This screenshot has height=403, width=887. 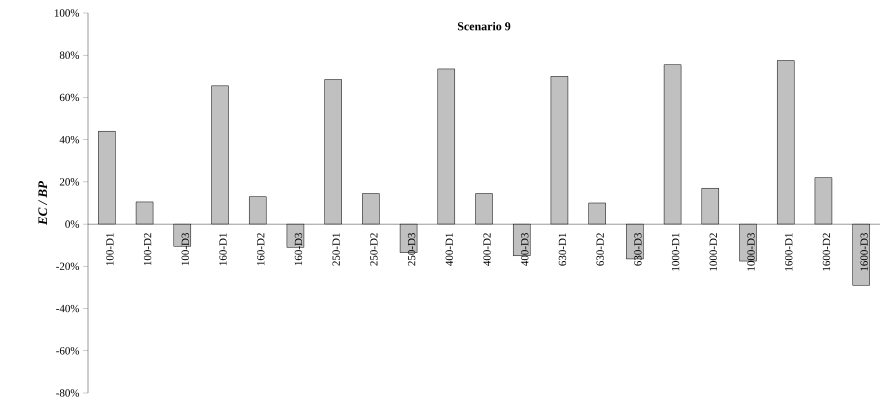 What do you see at coordinates (336, 249) in the screenshot?
I see `x-tick-label: 250-D1` at bounding box center [336, 249].